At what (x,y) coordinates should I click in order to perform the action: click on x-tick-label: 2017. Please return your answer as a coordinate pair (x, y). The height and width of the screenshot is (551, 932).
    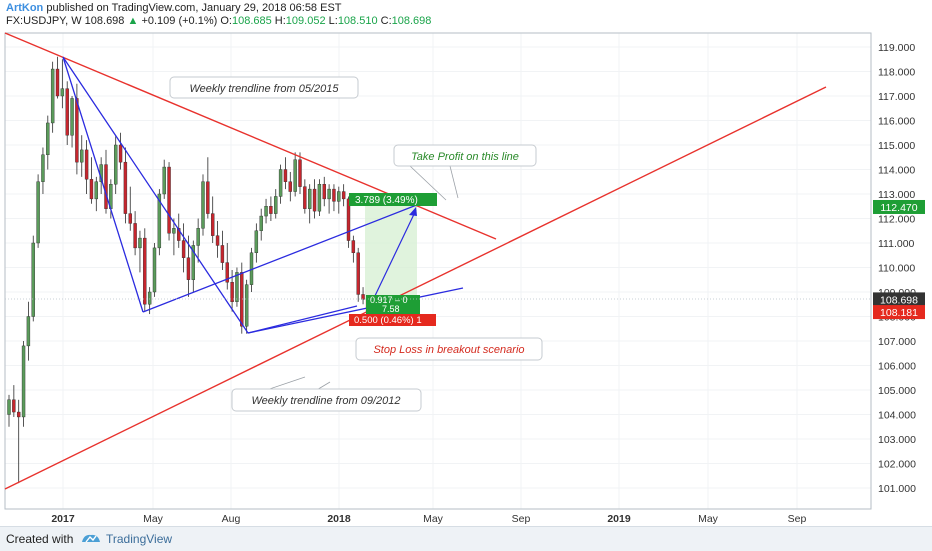
    Looking at the image, I should click on (63, 519).